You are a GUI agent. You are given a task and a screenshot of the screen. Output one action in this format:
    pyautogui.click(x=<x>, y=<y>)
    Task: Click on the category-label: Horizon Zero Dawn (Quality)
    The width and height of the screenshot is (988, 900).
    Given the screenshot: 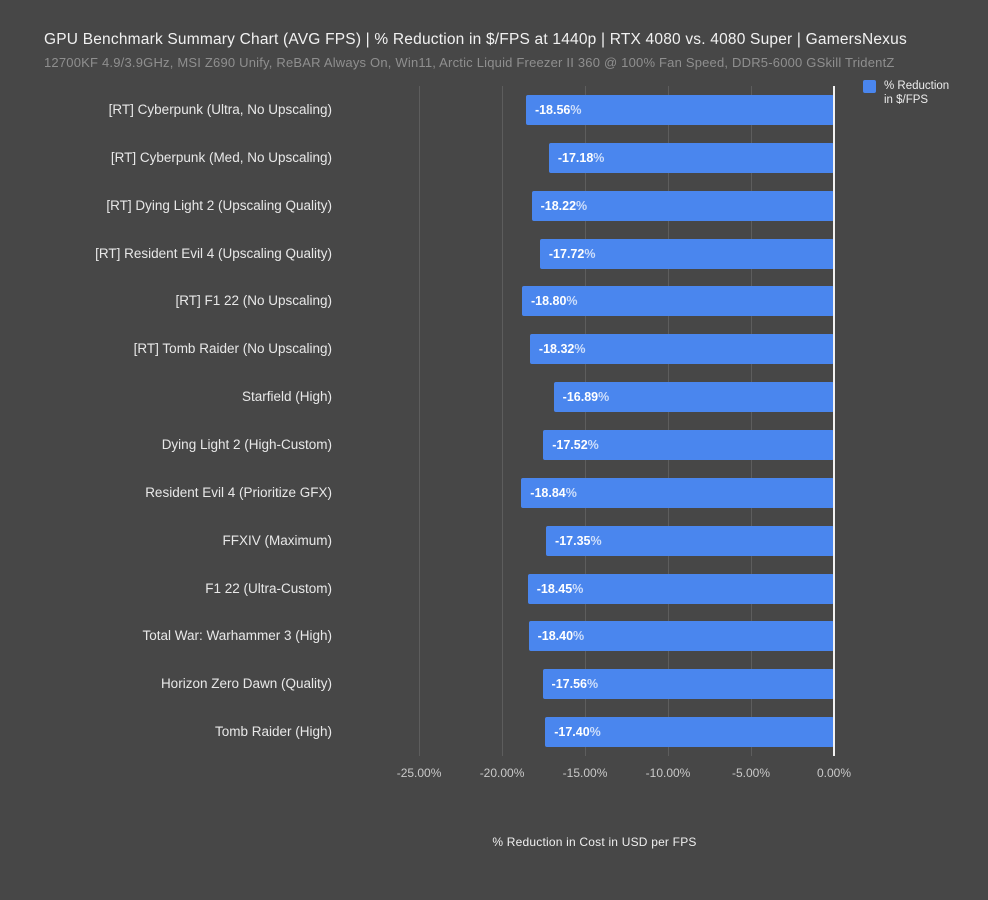 What is the action you would take?
    pyautogui.click(x=246, y=684)
    